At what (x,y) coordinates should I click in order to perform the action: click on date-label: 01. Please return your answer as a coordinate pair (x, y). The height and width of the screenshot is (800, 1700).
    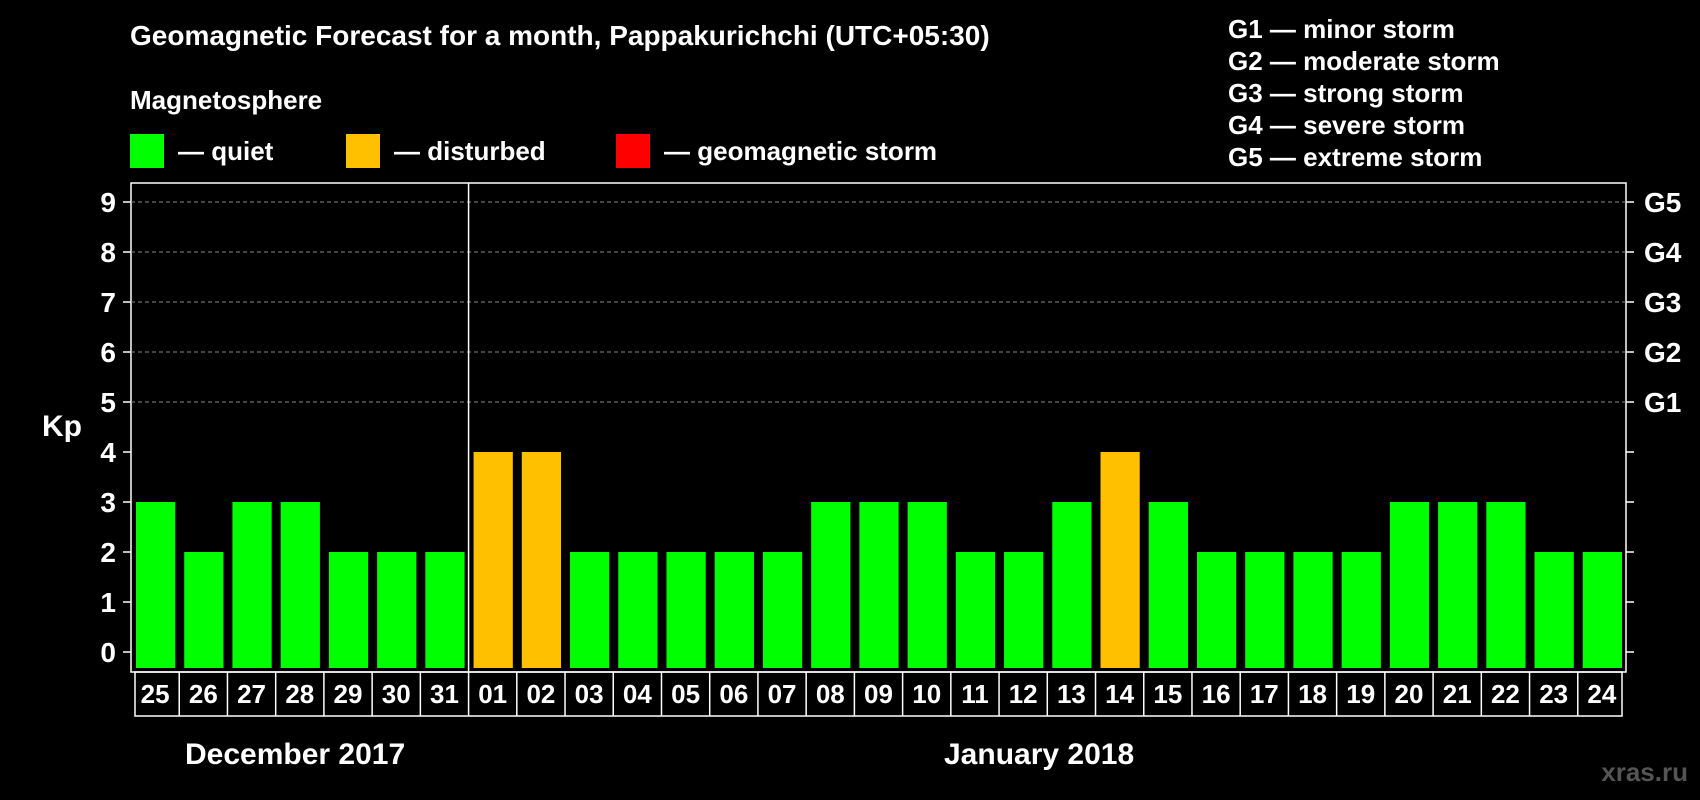
    Looking at the image, I should click on (492, 694).